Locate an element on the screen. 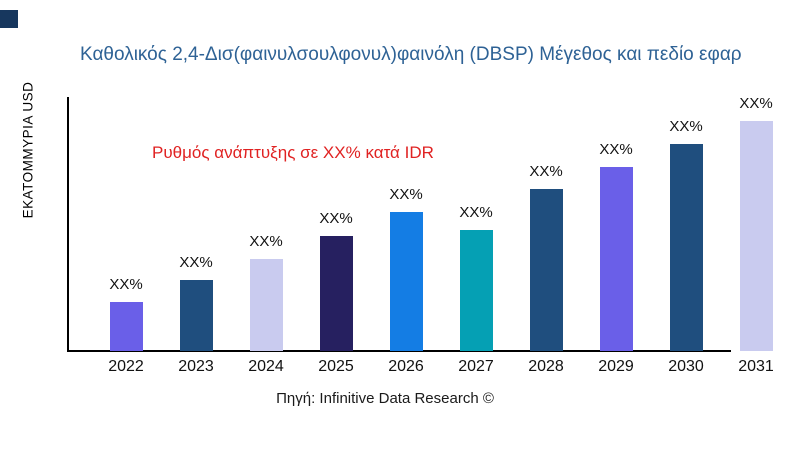 The image size is (800, 450). bar-value-label-2027: XX% is located at coordinates (476, 212).